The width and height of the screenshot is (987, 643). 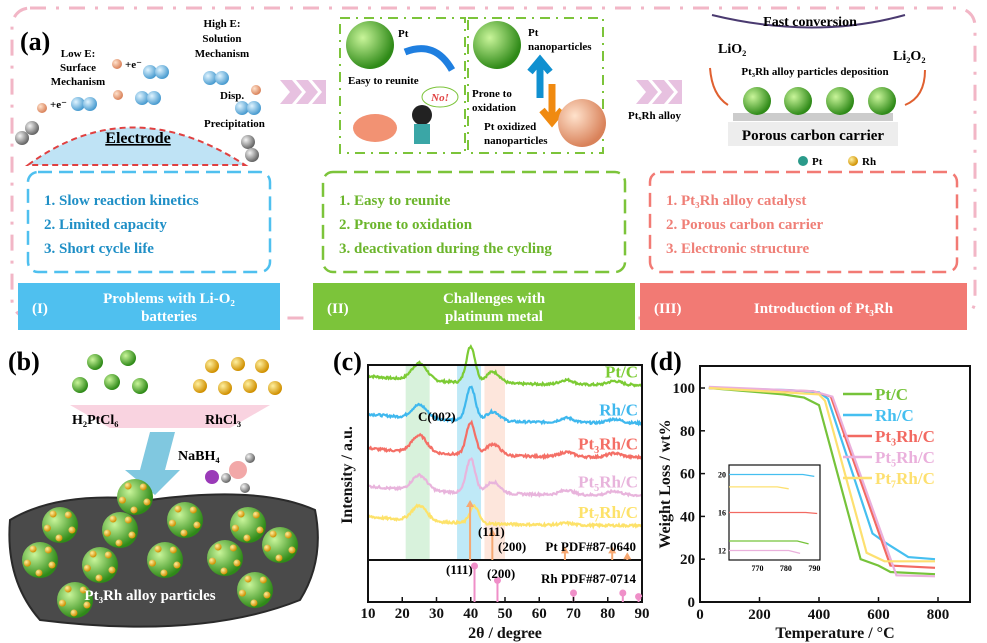 I want to click on arrow-icon, so click(x=915, y=87).